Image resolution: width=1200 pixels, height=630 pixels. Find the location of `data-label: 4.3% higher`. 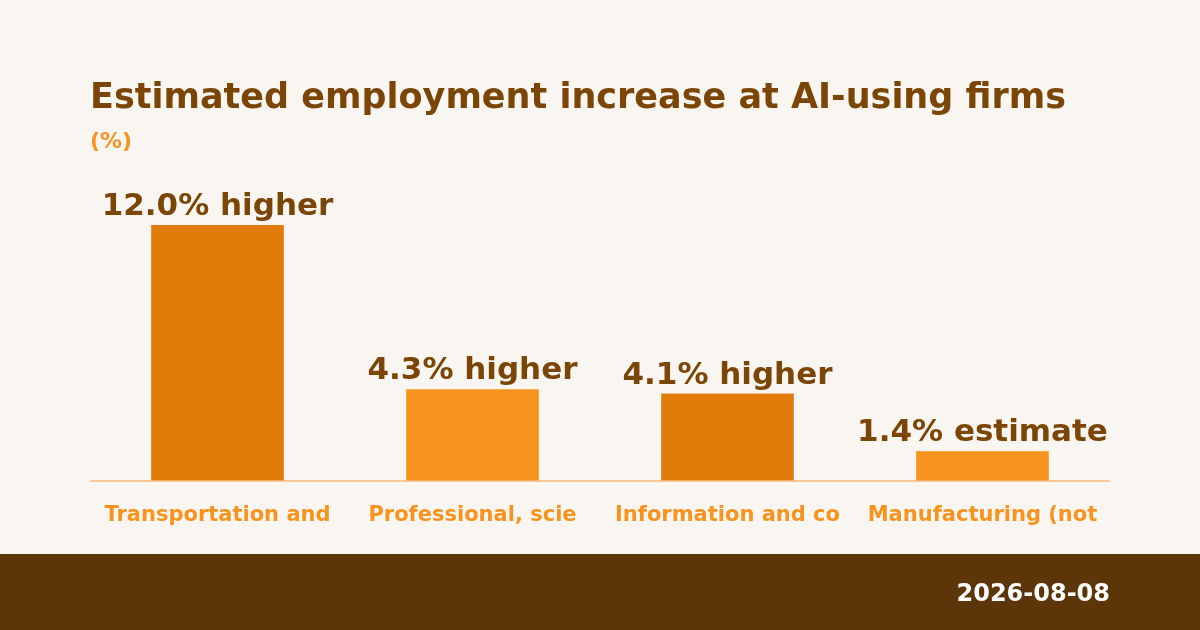

data-label: 4.3% higher is located at coordinates (473, 368).